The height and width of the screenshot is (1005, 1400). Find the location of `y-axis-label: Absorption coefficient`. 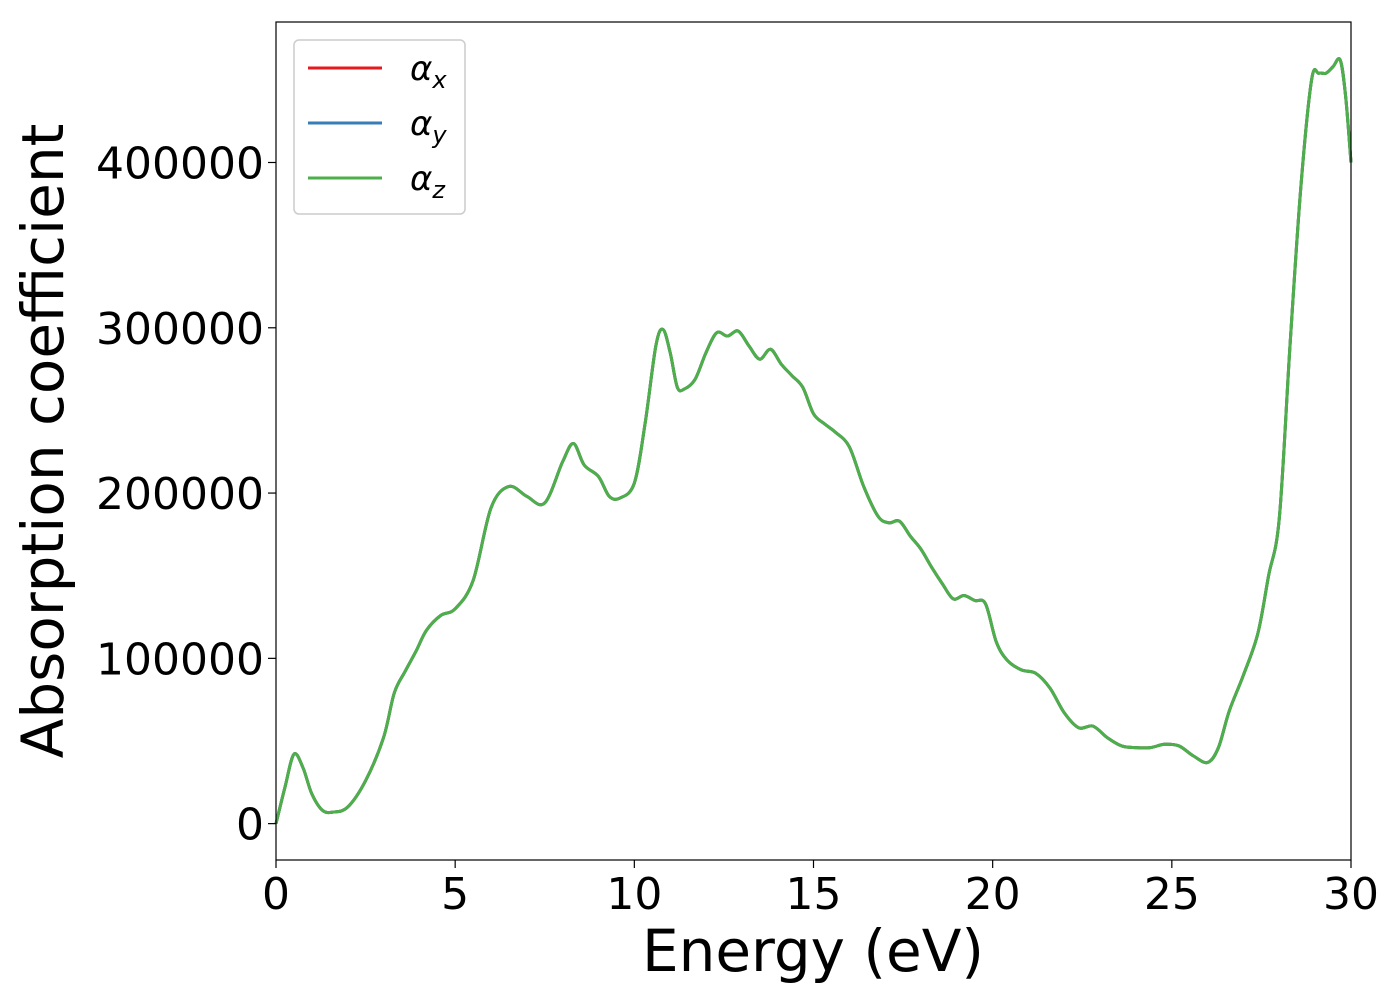

y-axis-label: Absorption coefficient is located at coordinates (43, 441).